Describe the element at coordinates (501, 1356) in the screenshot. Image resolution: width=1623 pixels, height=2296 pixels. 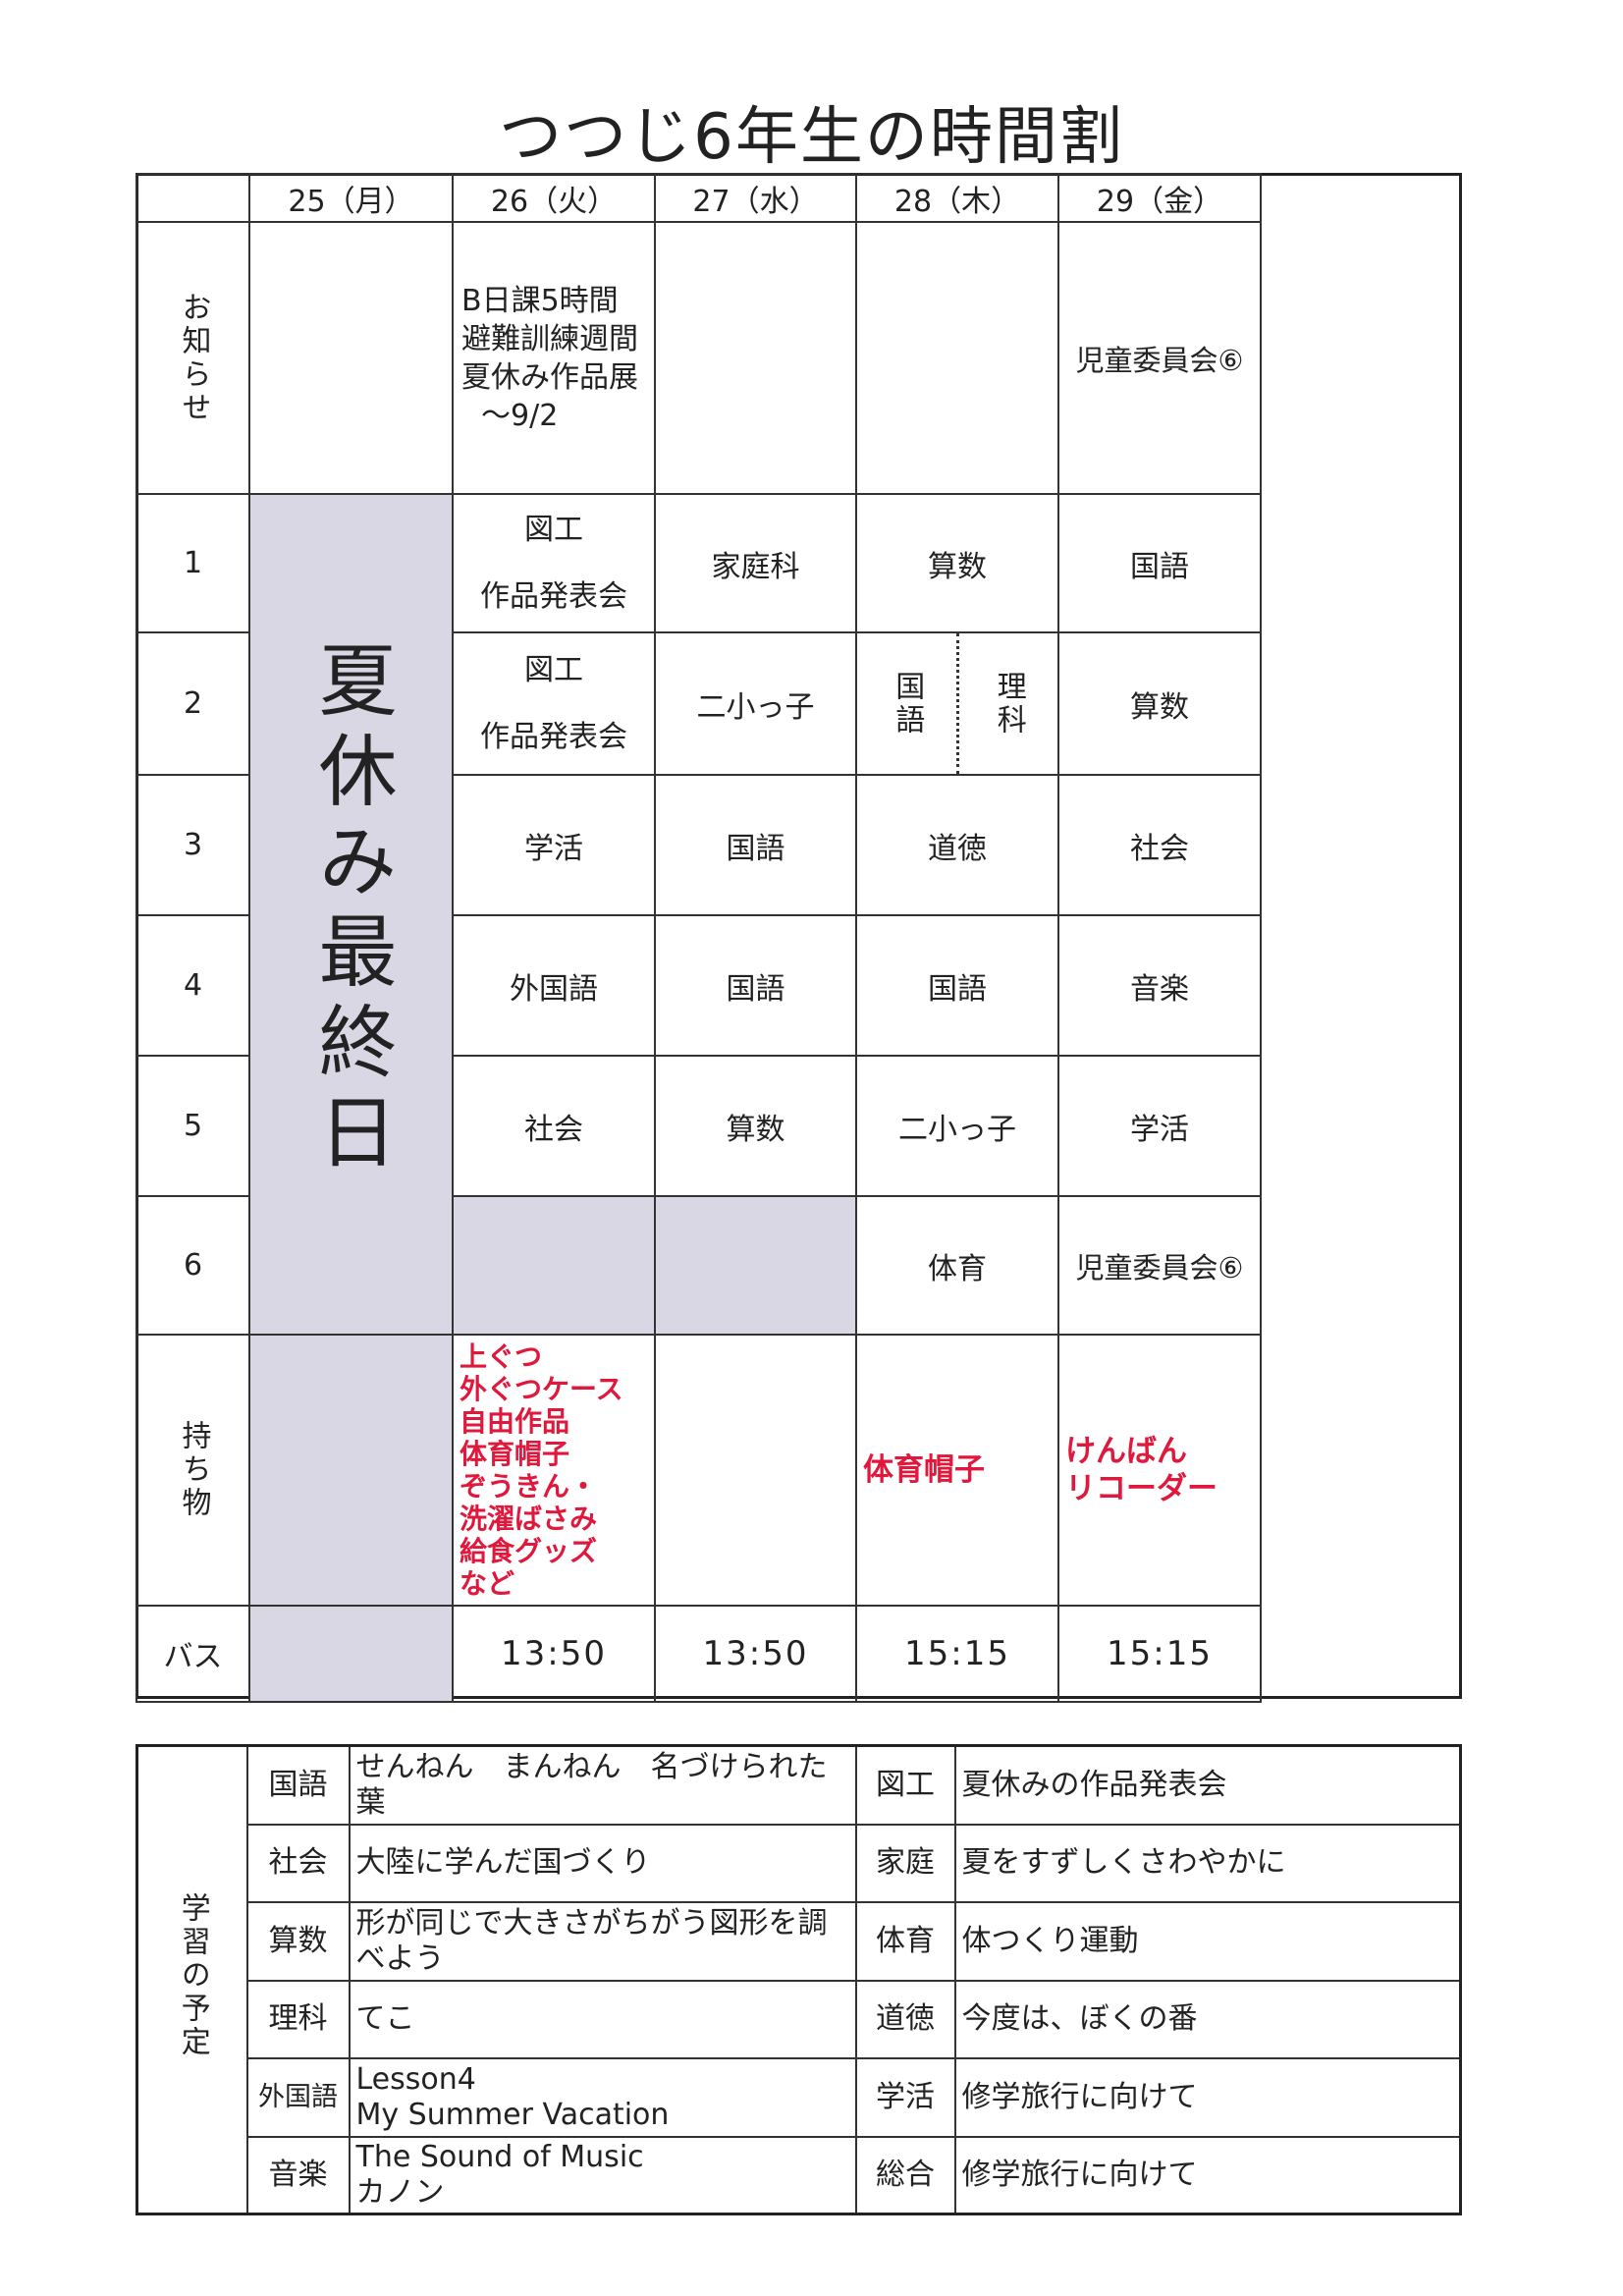
I see `item: 上ぐつ` at that location.